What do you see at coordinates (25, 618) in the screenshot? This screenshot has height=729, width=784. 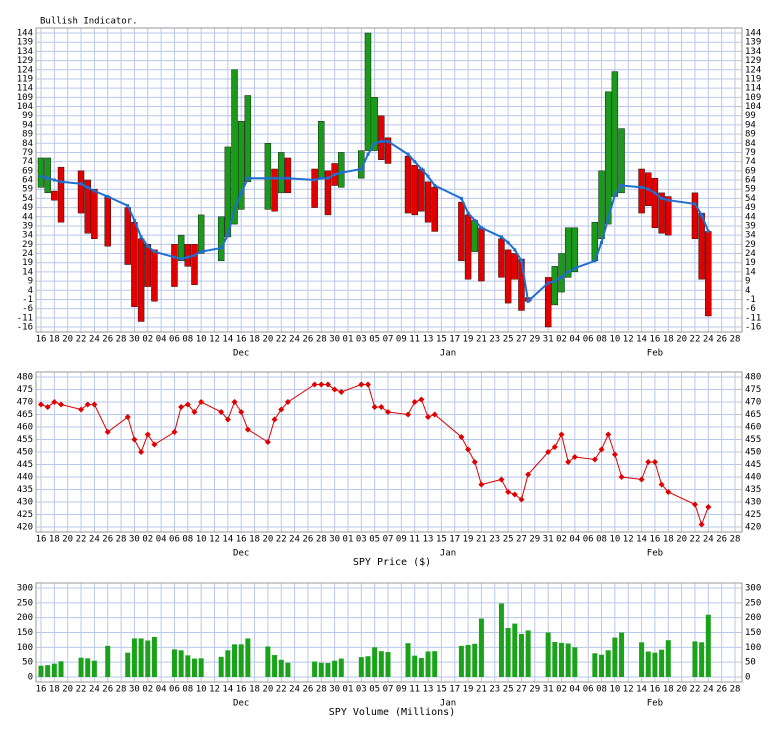 I see `y-tick-label: 200` at bounding box center [25, 618].